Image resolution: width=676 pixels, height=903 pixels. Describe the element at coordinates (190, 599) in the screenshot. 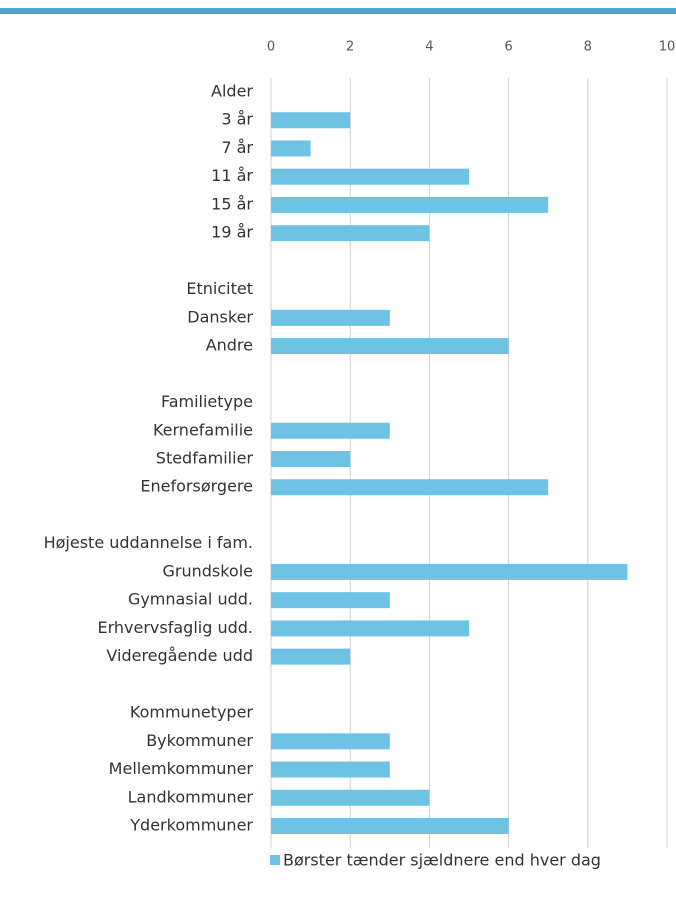

I see `y-tick-label: Gymnasial udd.` at that location.